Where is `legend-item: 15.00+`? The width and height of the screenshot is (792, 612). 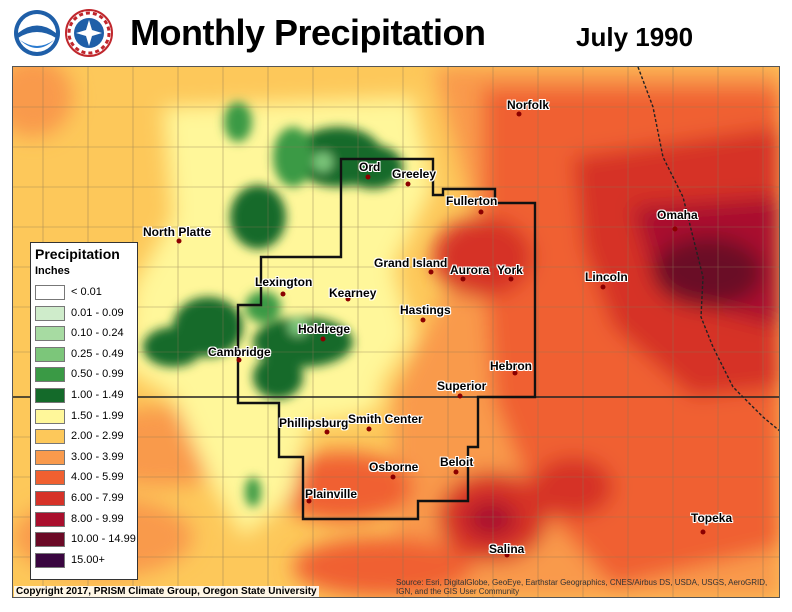
legend-item: 15.00+ is located at coordinates (85, 560).